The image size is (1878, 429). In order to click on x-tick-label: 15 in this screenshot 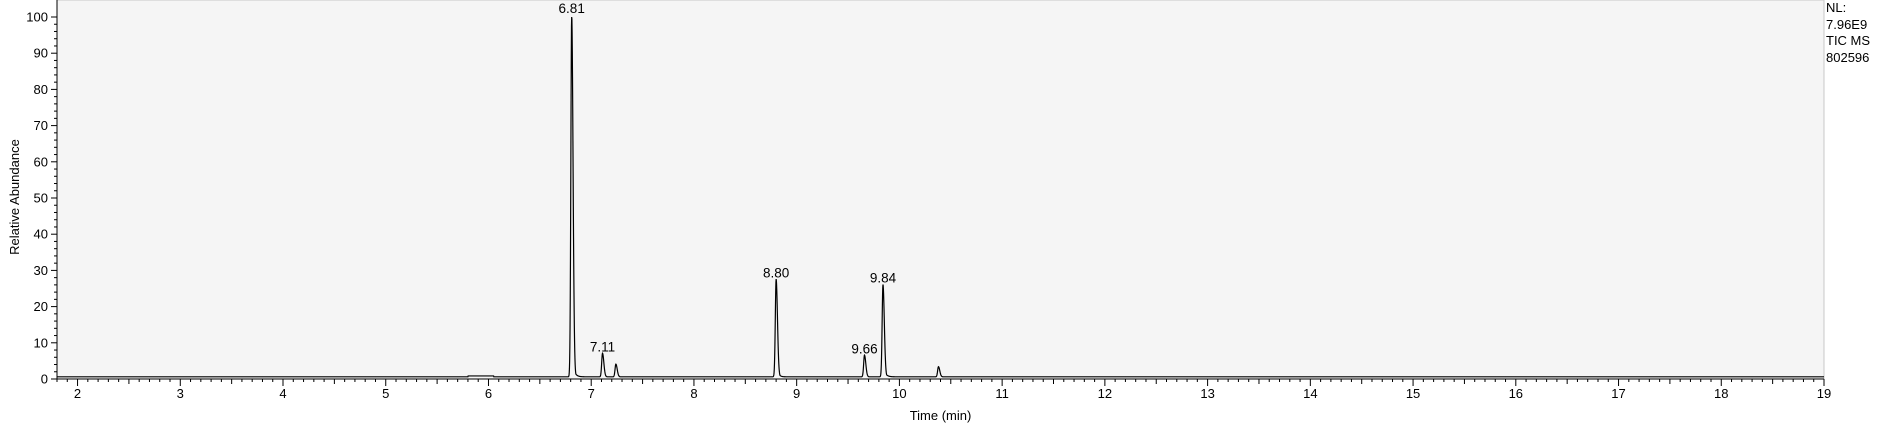, I will do `click(1413, 393)`.